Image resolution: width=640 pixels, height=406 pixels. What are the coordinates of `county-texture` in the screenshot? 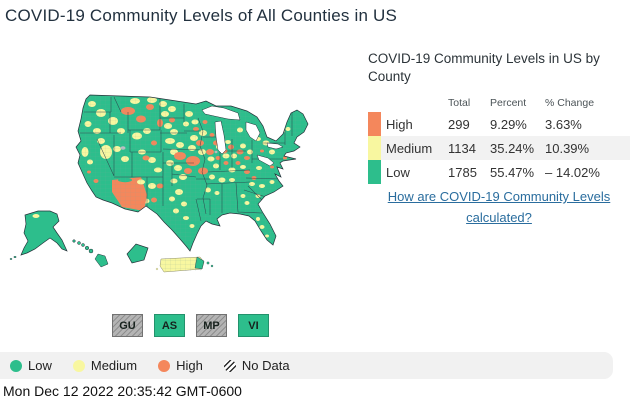 It's located at (192, 173).